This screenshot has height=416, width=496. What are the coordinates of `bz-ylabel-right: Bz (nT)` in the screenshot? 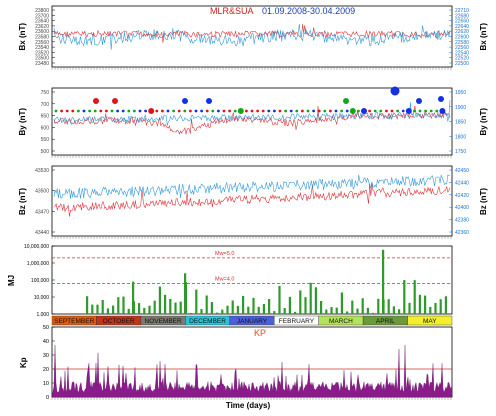 It's located at (483, 201).